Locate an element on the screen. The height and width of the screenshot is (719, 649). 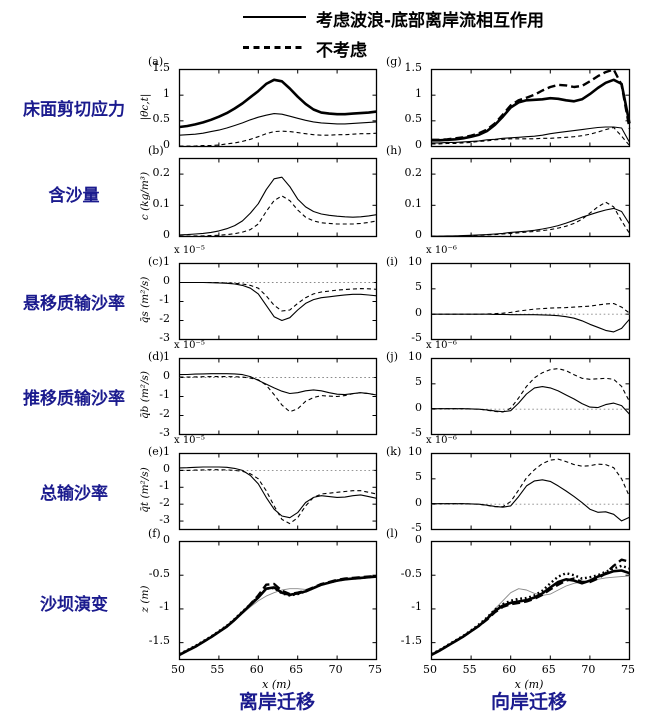
subplot-j-ytick: 0 is located at coordinates (418, 407).